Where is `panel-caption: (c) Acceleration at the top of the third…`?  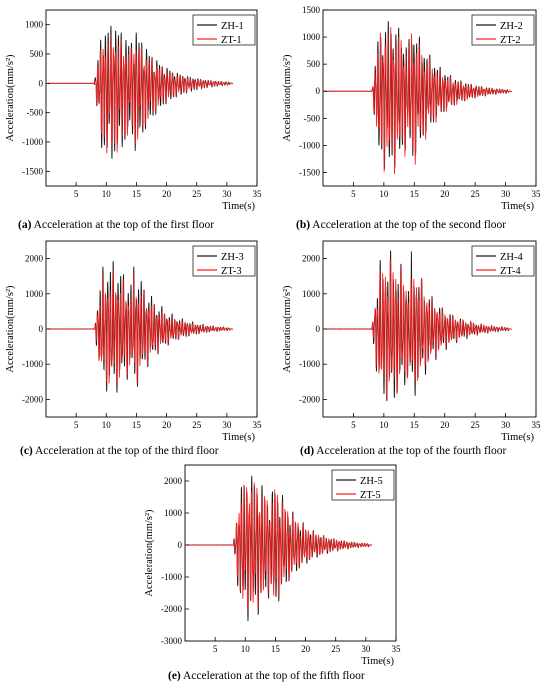
panel-caption: (c) Acceleration at the top of the third… is located at coordinates (119, 451).